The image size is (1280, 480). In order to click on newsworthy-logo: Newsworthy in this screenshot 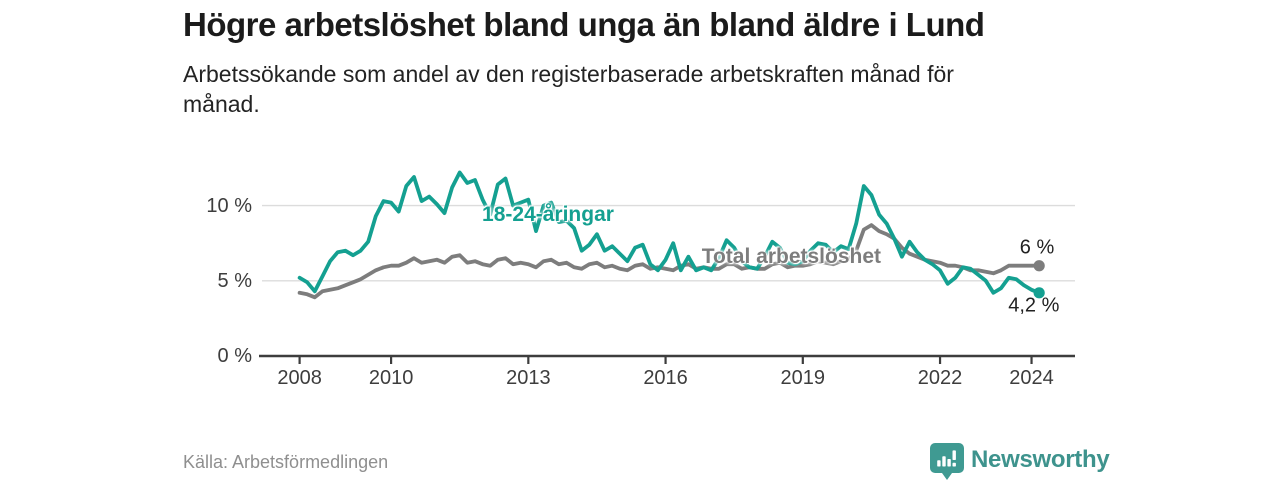, I will do `click(1019, 461)`.